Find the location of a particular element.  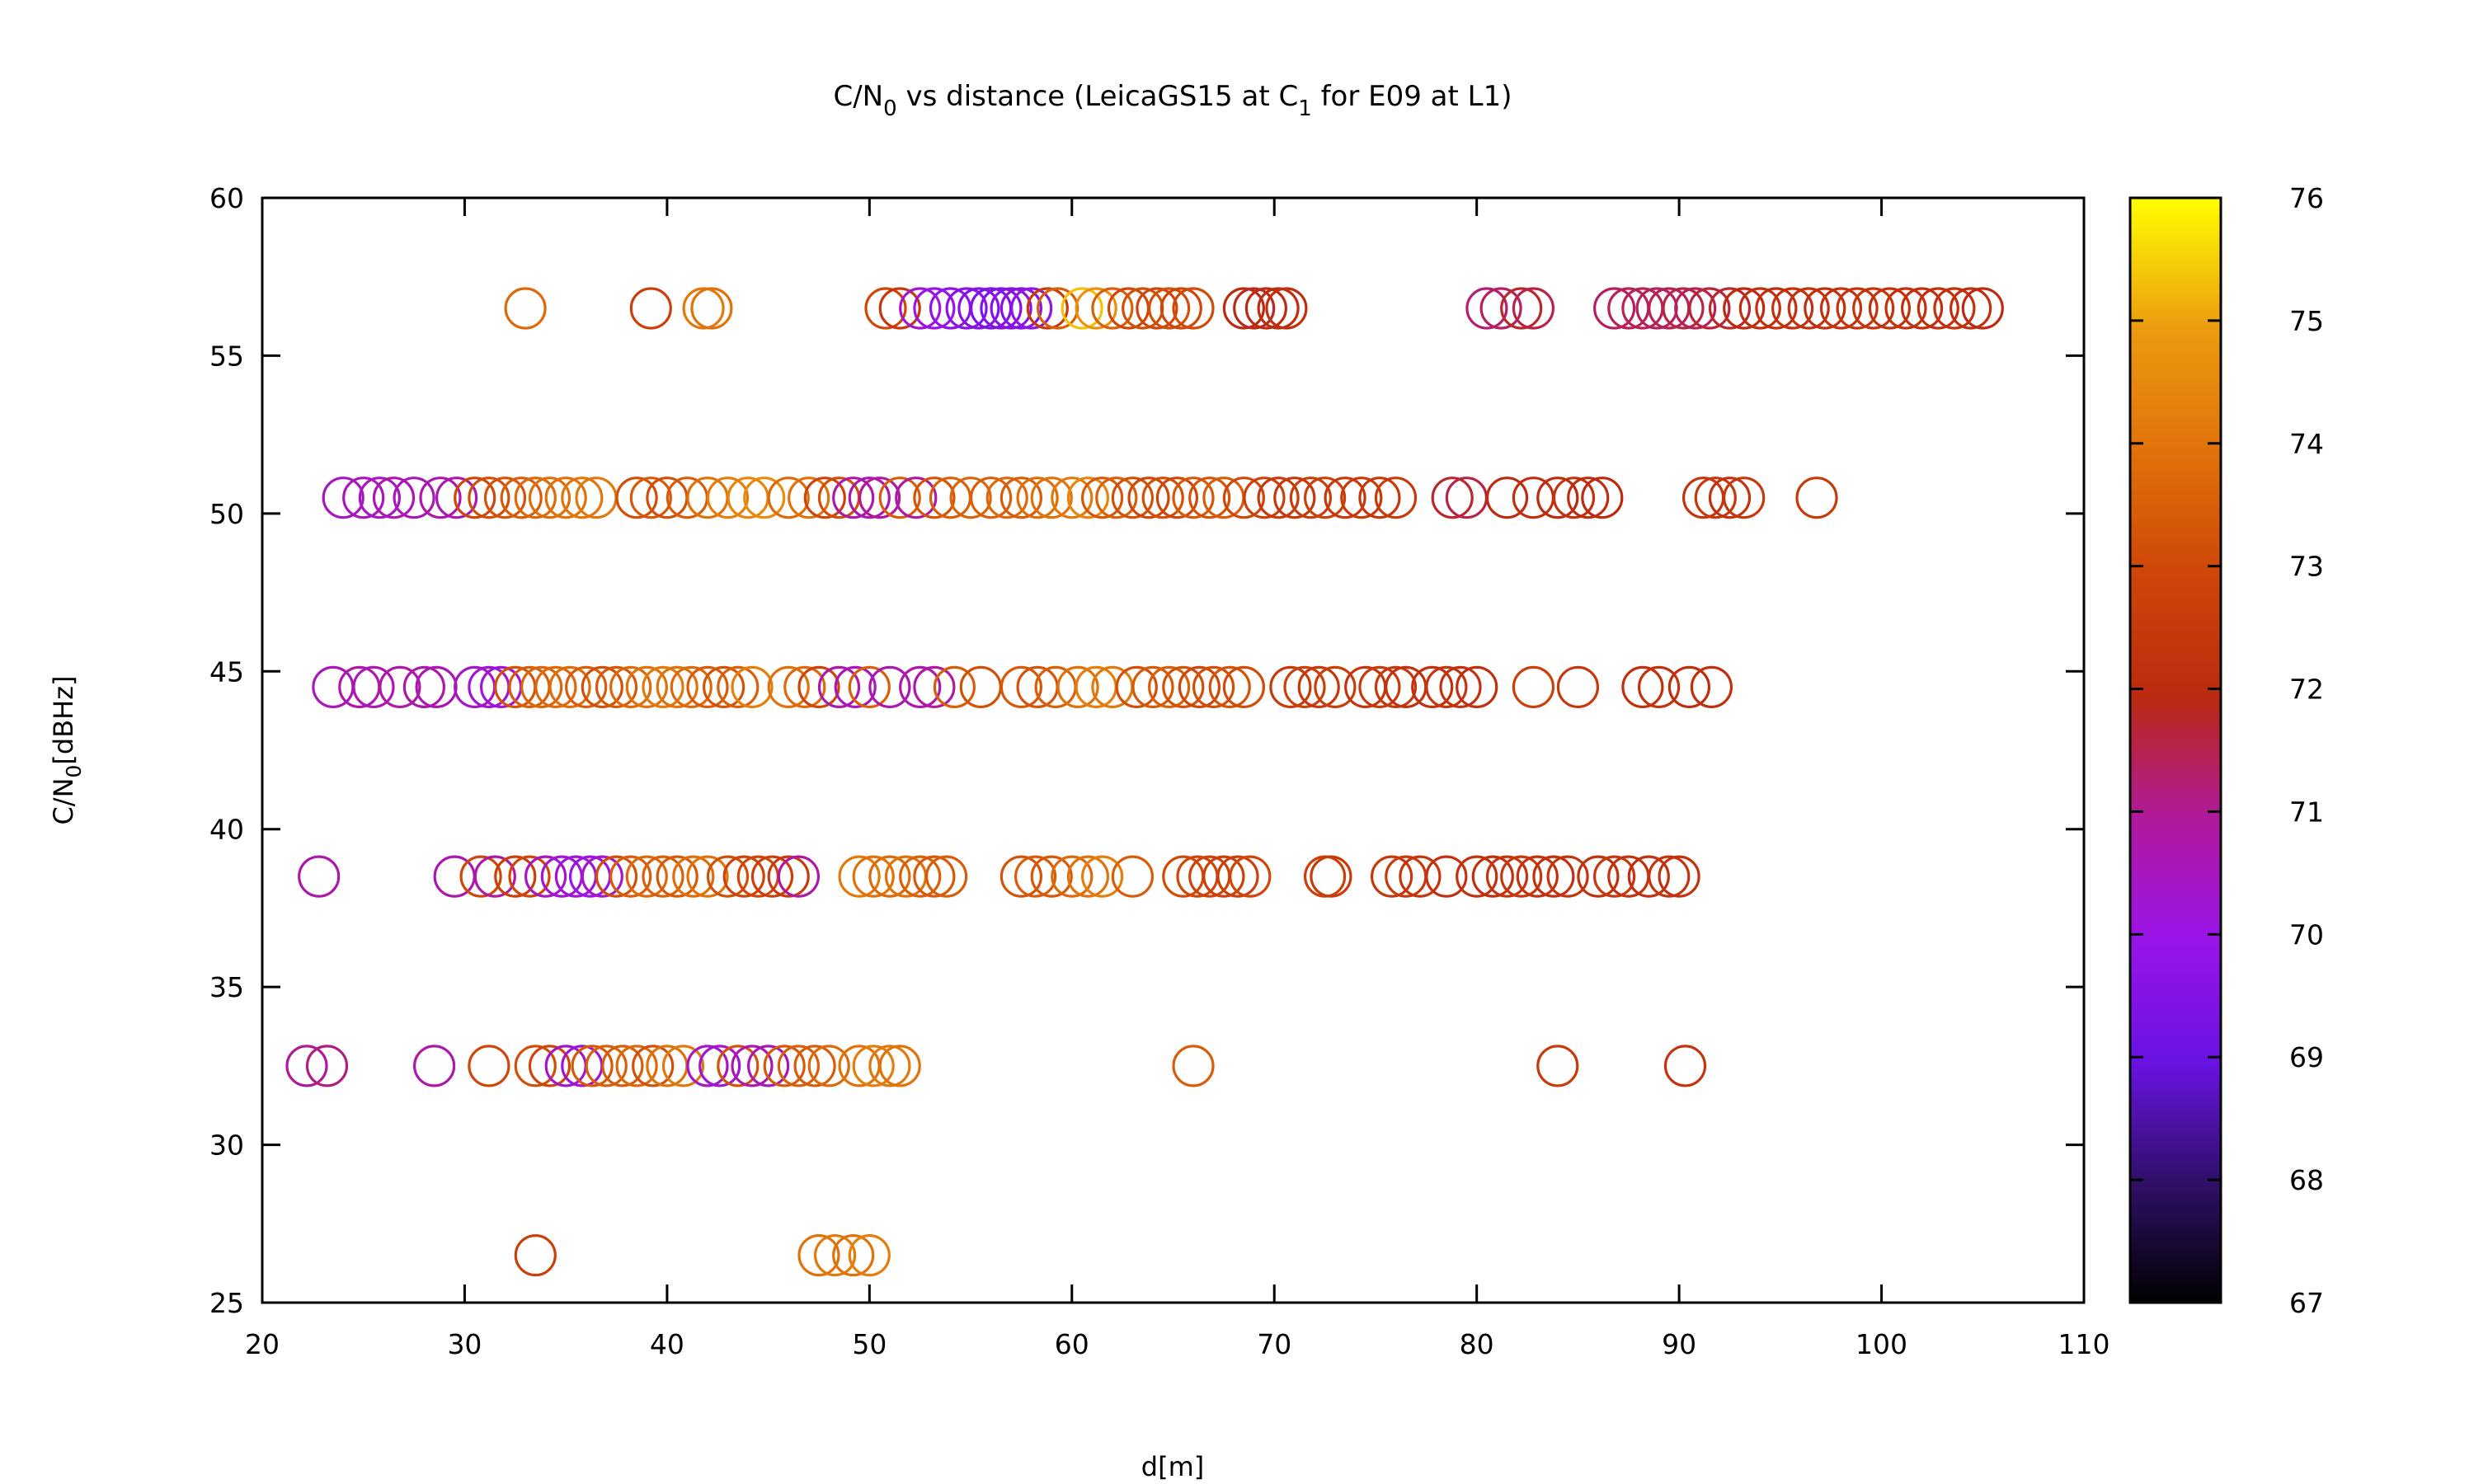

colorbar-tick-label: 72 is located at coordinates (2306, 690).